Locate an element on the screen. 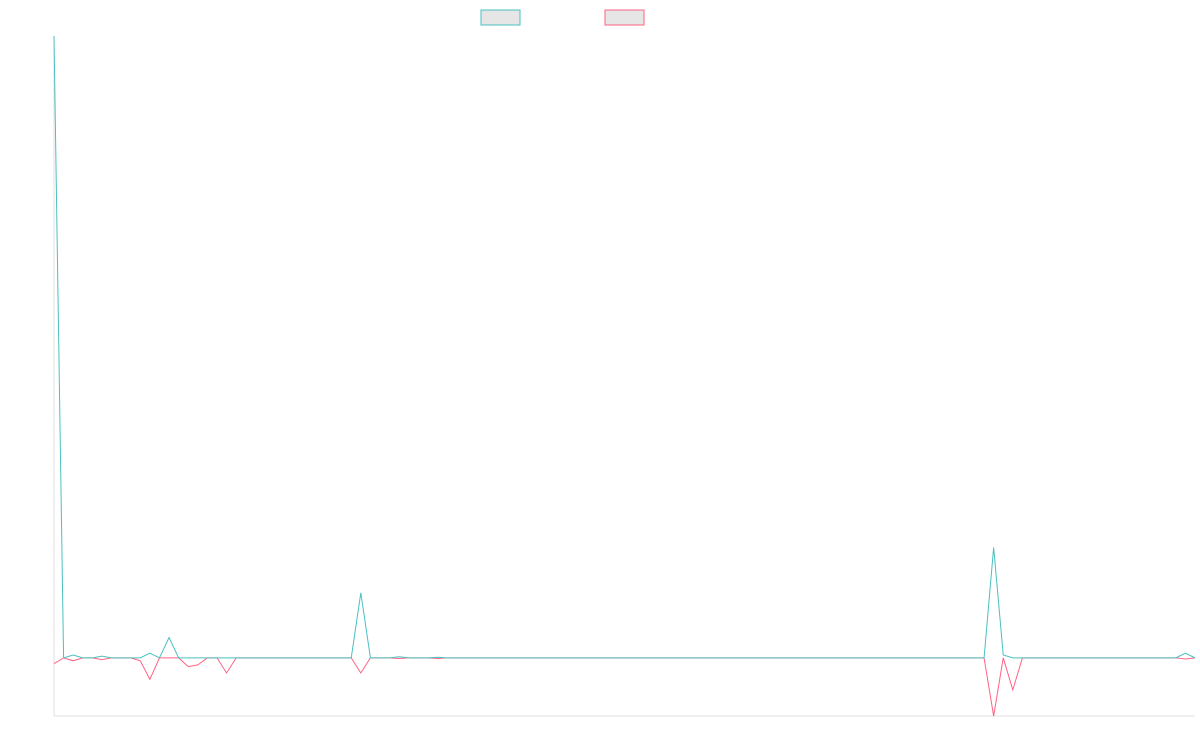 Image resolution: width=1200 pixels, height=750 pixels. legend is located at coordinates (562, 17).